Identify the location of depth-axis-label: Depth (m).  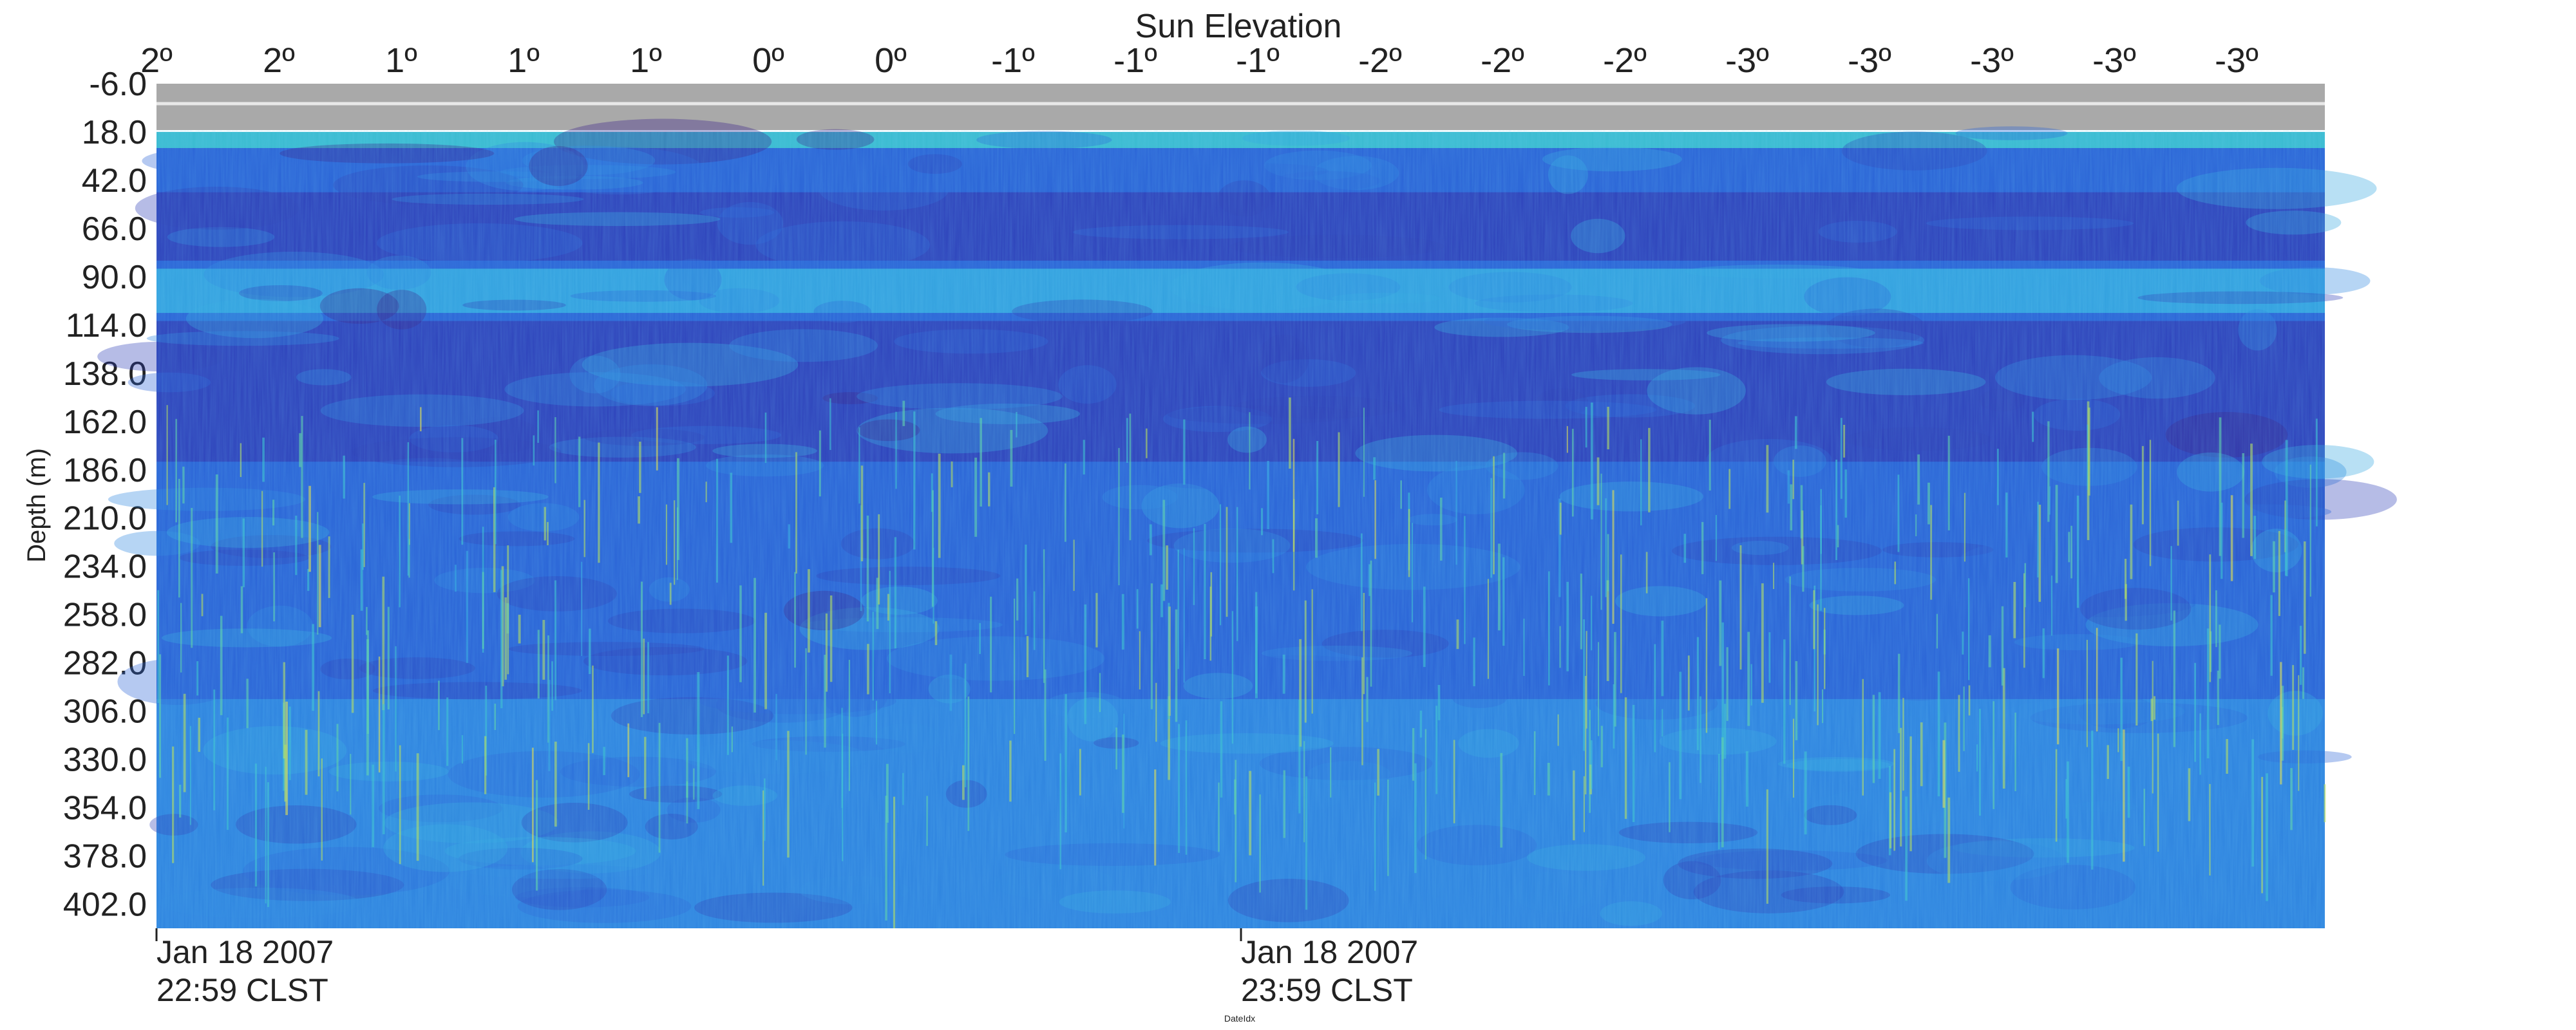
(37, 505).